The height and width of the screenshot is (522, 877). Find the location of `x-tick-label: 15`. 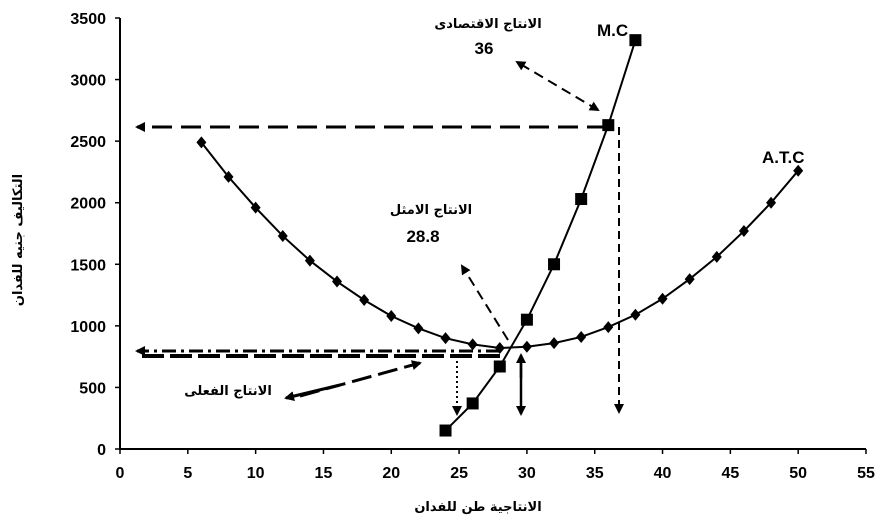

x-tick-label: 15 is located at coordinates (324, 473).